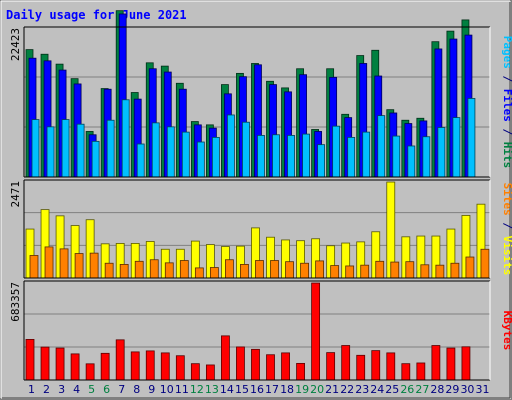  I want to click on legend-label-kbytes: KBytes, so click(506, 331).